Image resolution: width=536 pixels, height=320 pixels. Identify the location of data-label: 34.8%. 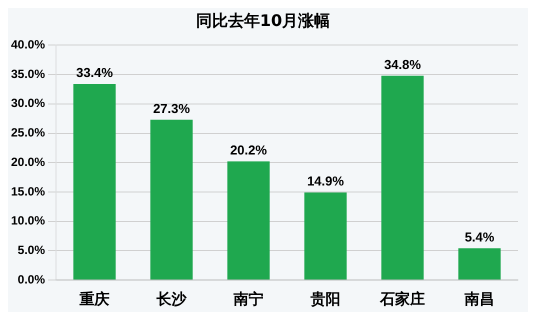
(403, 64).